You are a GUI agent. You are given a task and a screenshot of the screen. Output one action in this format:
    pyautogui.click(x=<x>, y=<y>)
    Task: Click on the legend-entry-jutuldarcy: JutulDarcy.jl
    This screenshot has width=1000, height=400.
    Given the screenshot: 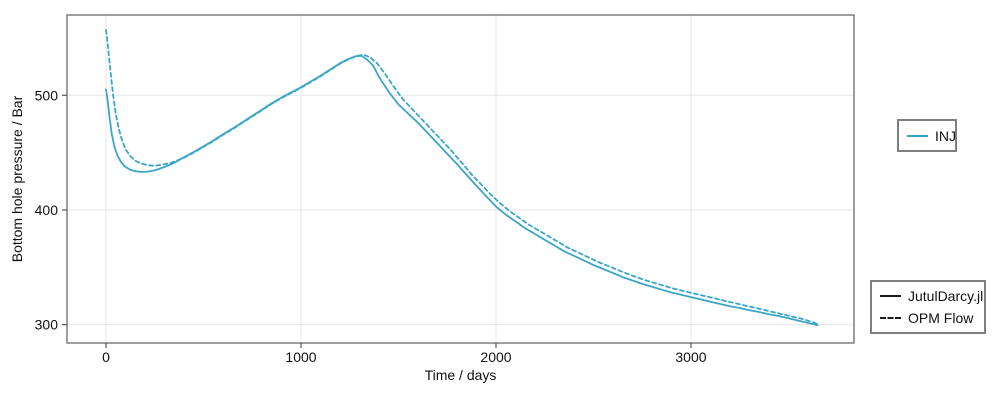 What is the action you would take?
    pyautogui.click(x=928, y=296)
    